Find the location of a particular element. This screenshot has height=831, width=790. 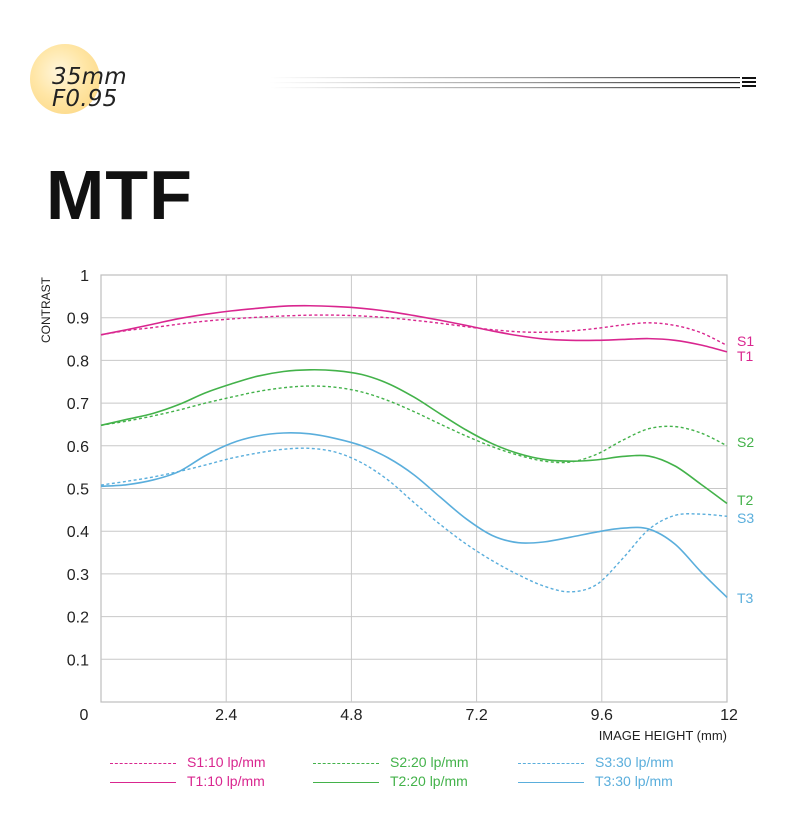

y-axis-label: CONTRAST is located at coordinates (46, 309).